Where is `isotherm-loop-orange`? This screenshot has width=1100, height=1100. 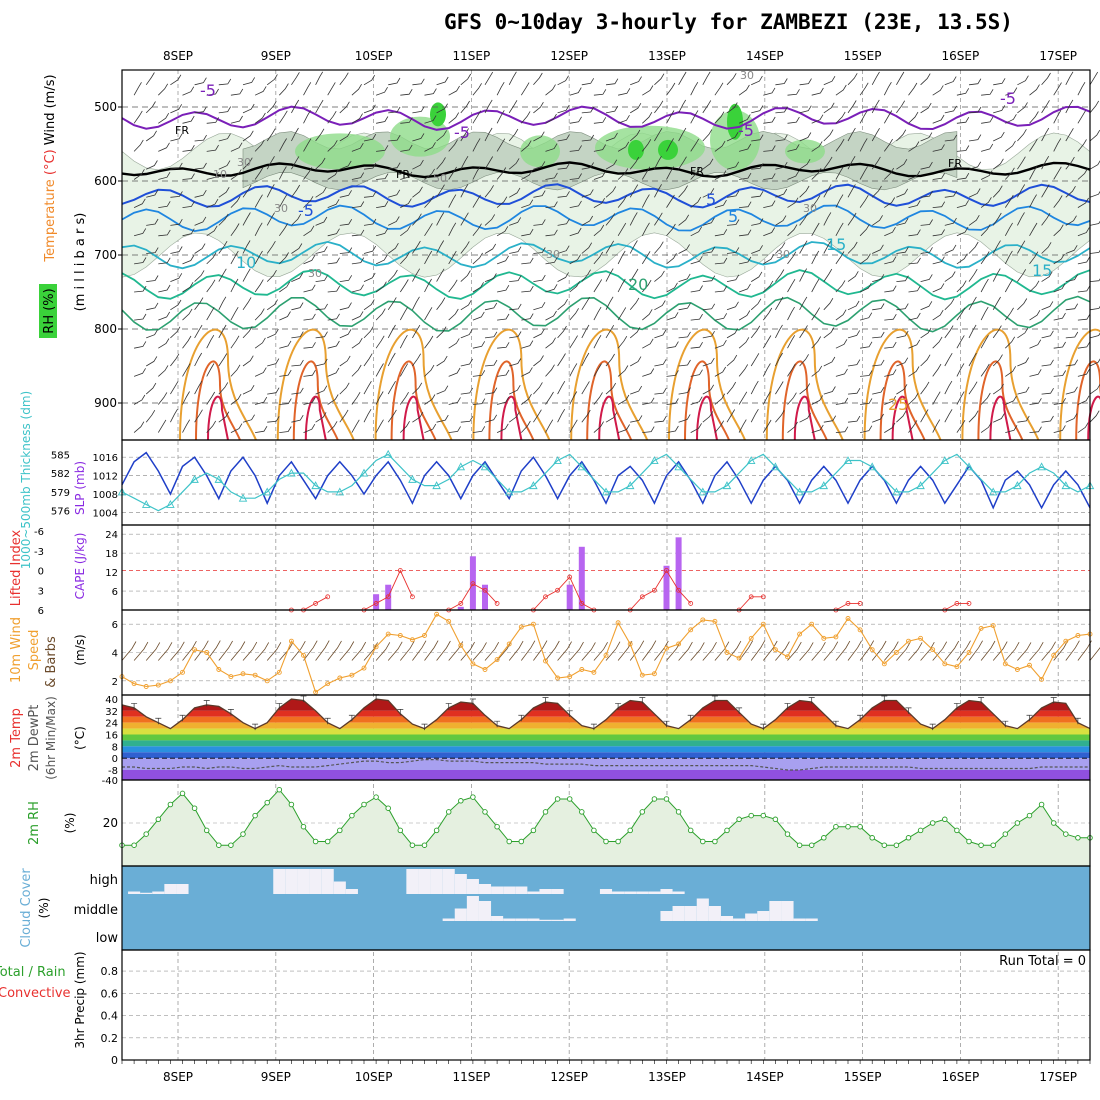 isotherm-loop-orange is located at coordinates (902, 384).